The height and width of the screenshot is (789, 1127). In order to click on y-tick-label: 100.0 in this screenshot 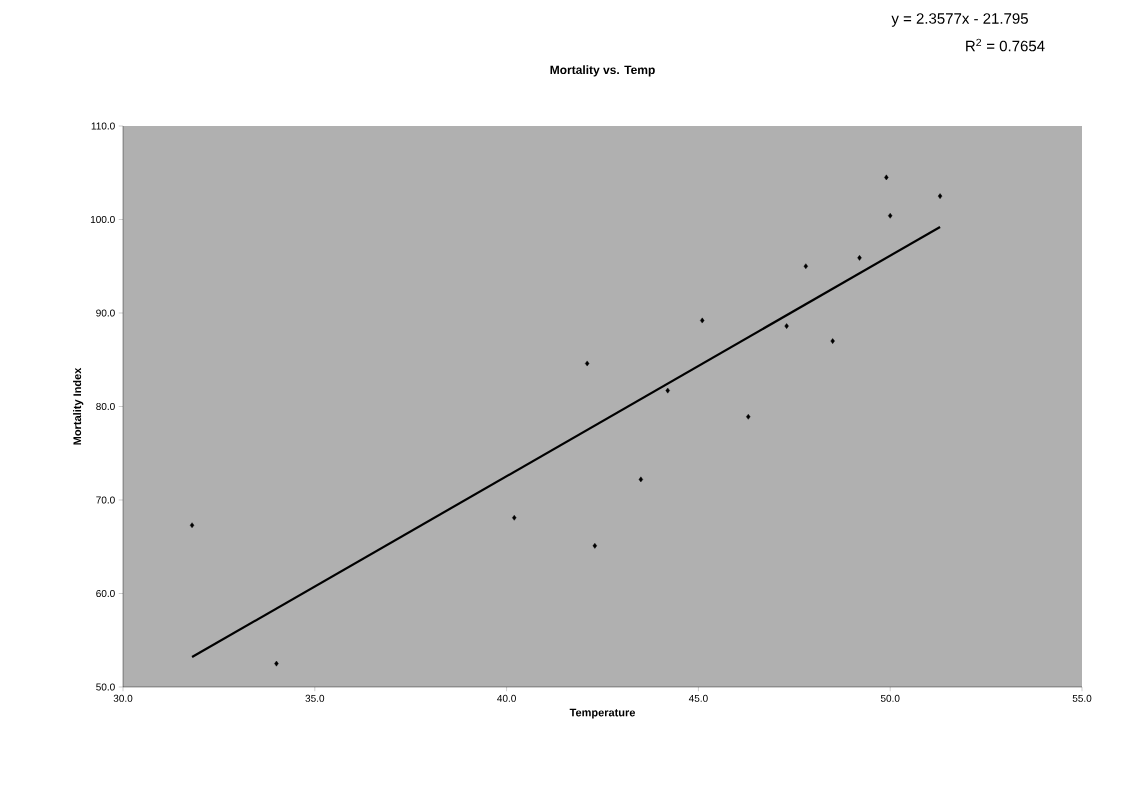, I will do `click(102, 219)`.